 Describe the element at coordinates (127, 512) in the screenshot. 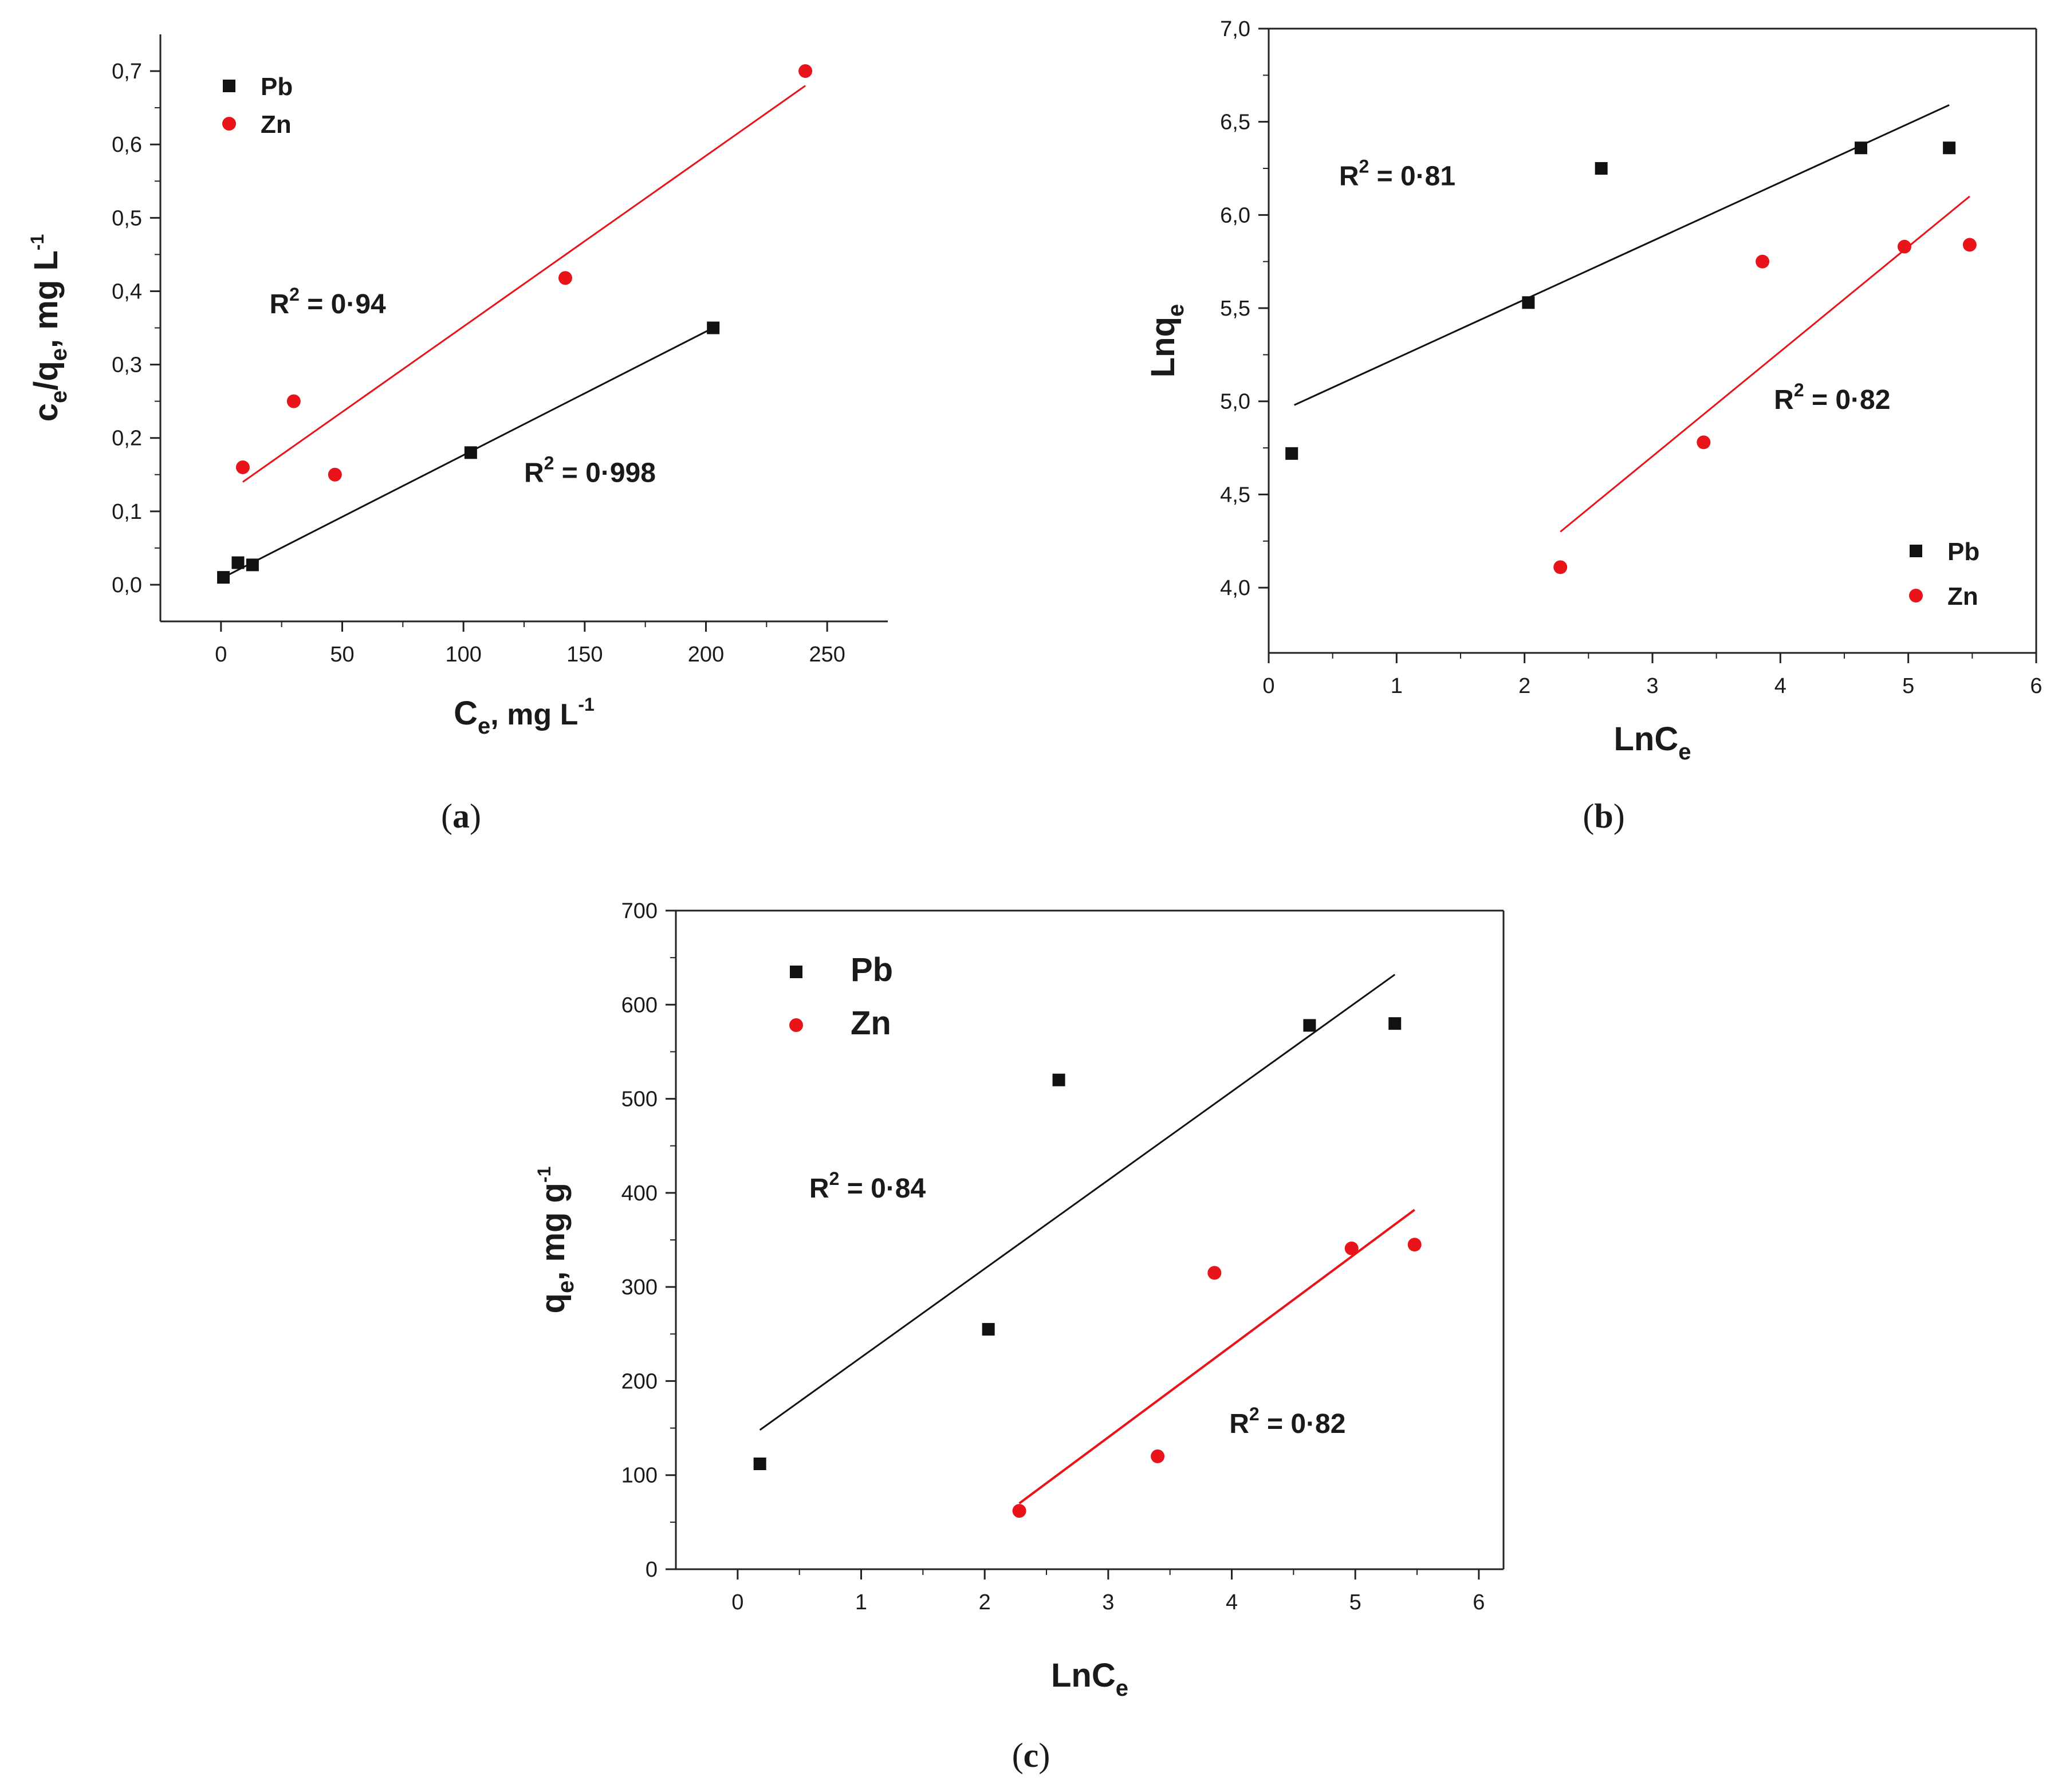

I see `y-tick-label: 0,1` at that location.